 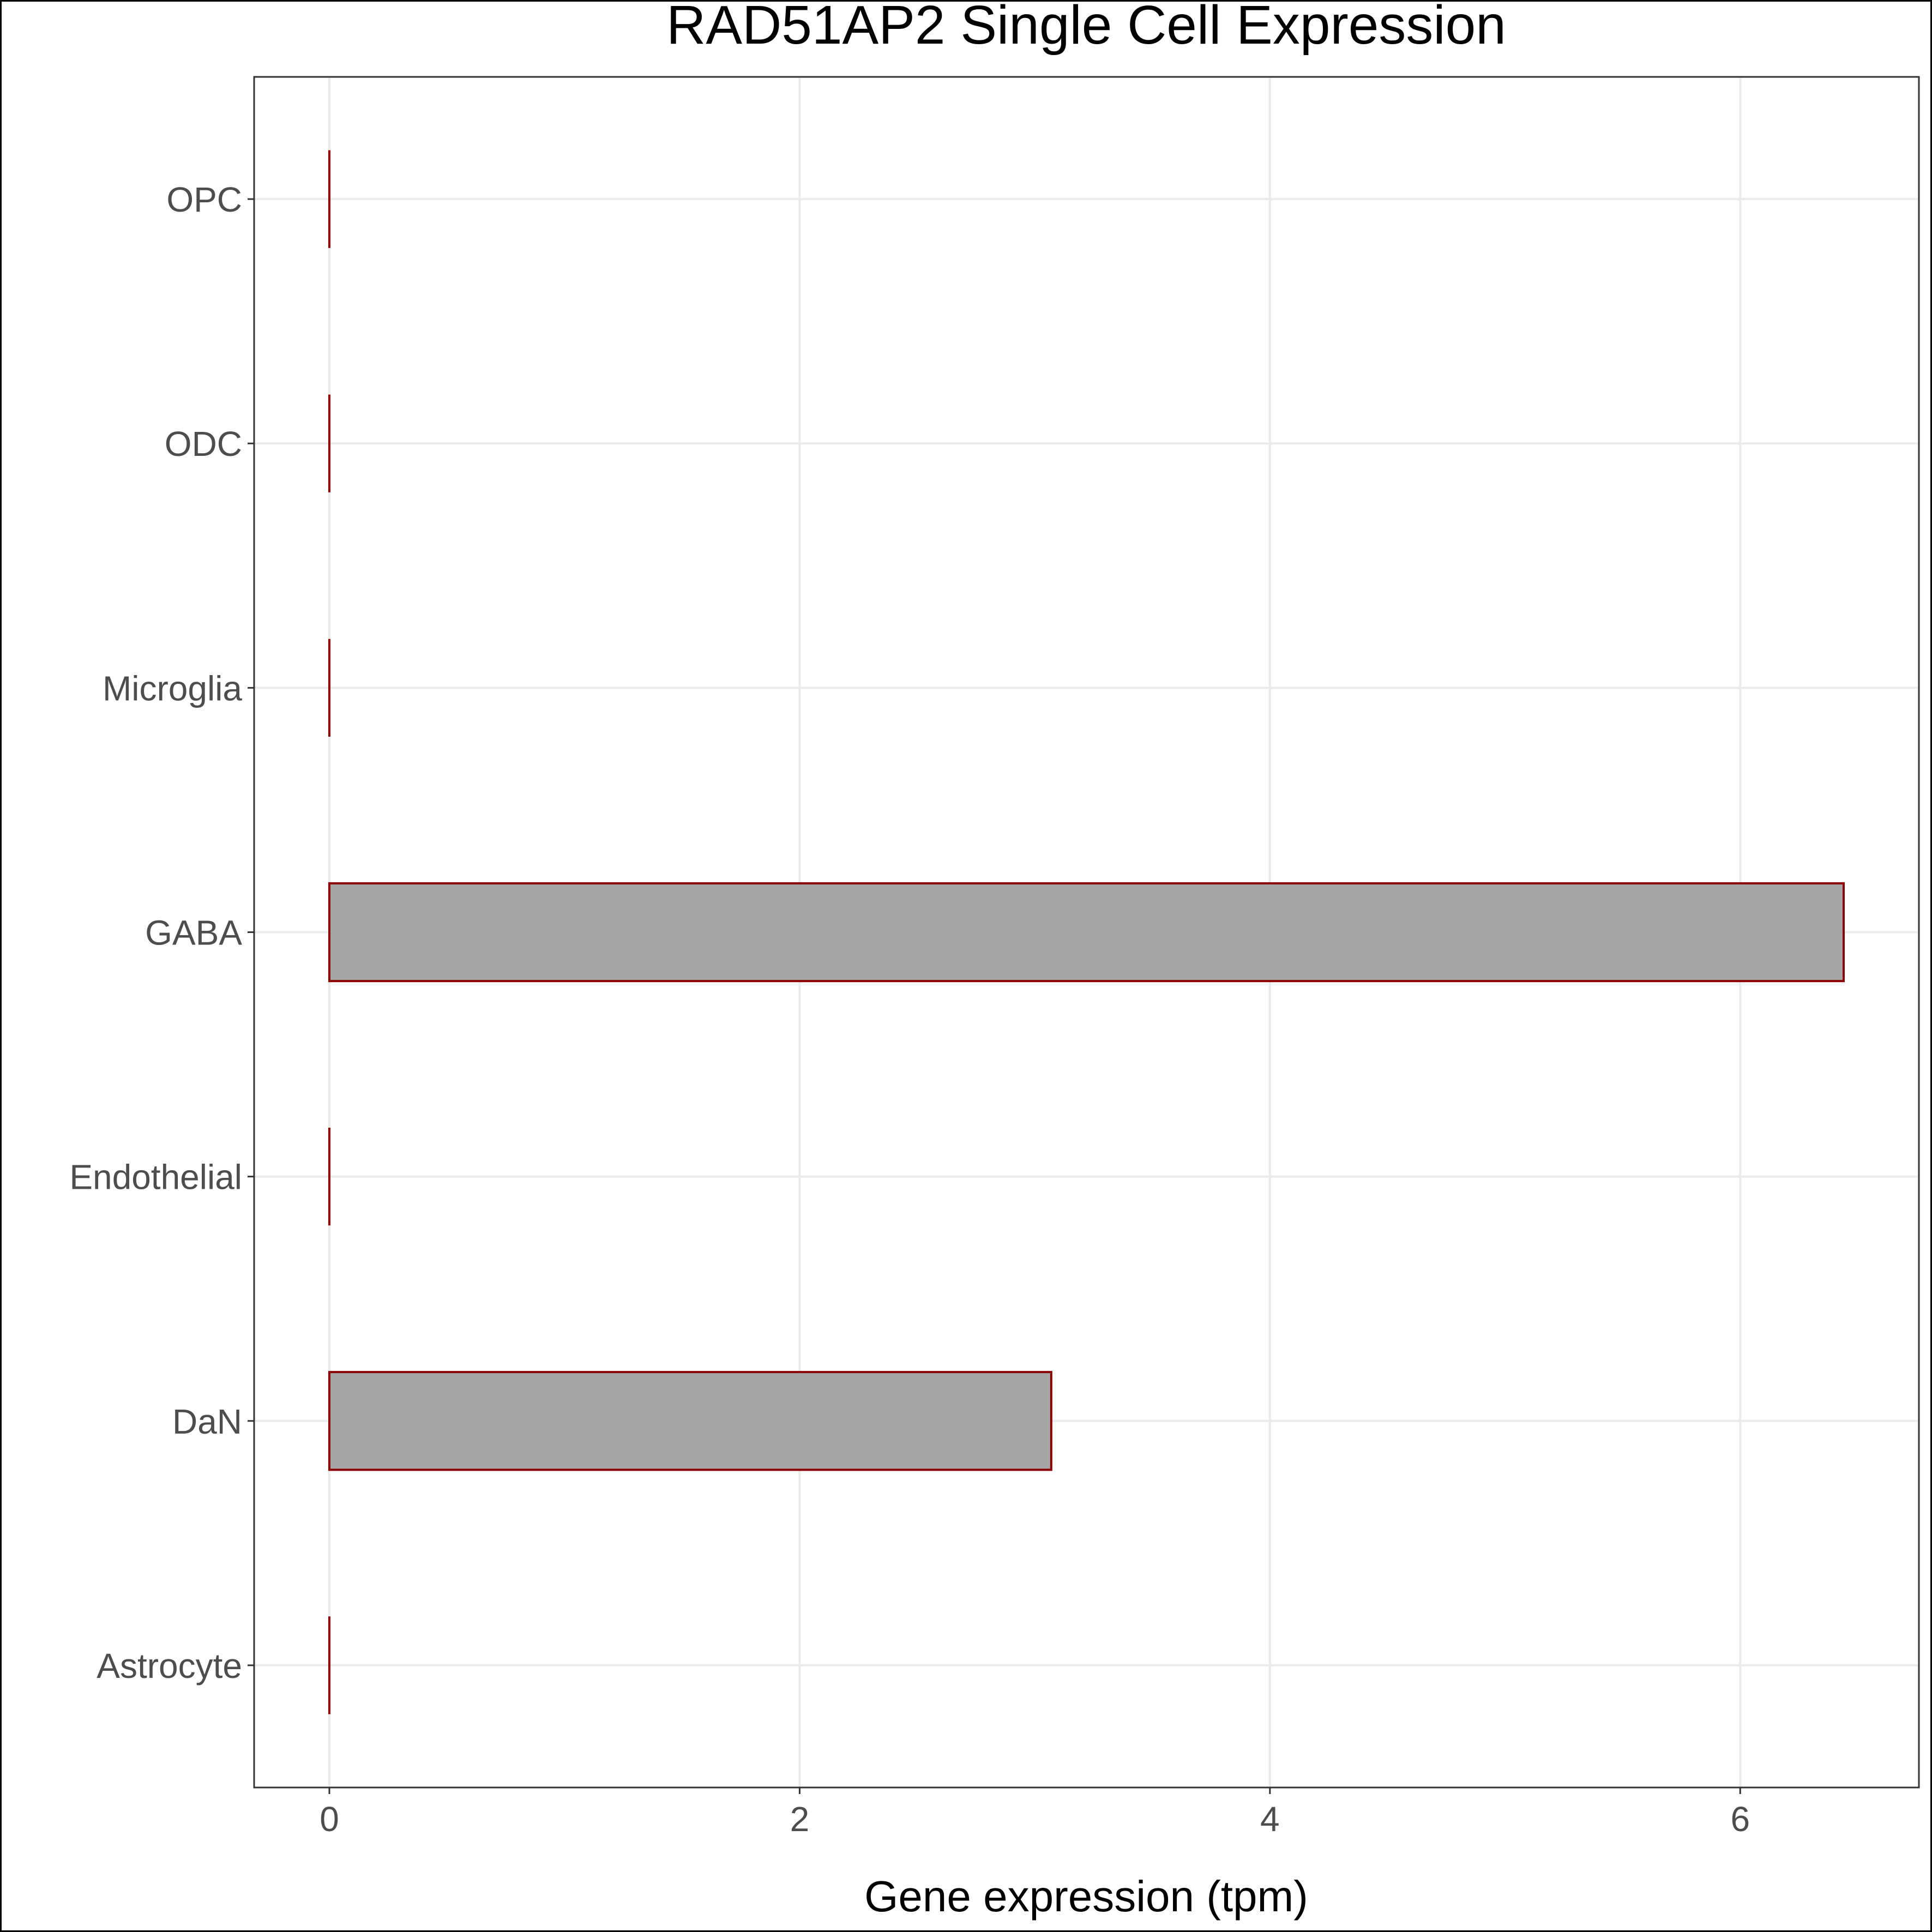 I want to click on y-tick-label-endothelial: Endothelial, so click(x=155, y=1177).